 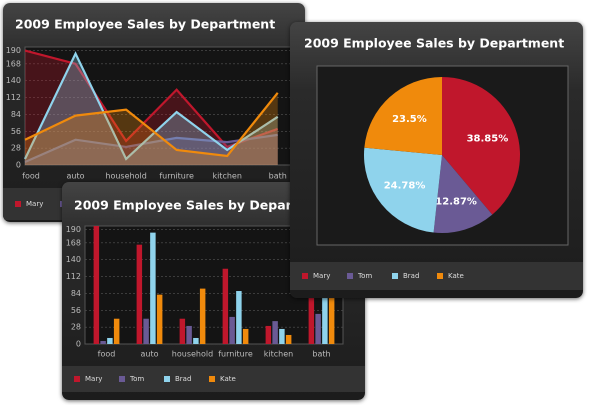 I want to click on legend-strip, so click(x=436, y=276).